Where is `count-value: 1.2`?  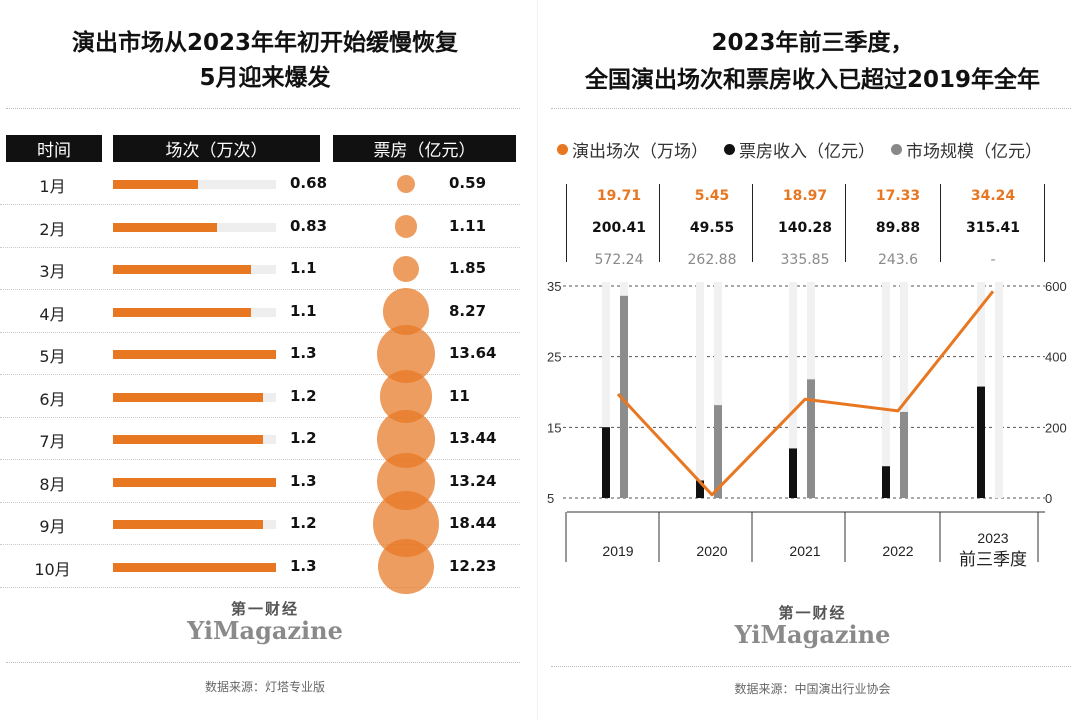 count-value: 1.2 is located at coordinates (303, 438).